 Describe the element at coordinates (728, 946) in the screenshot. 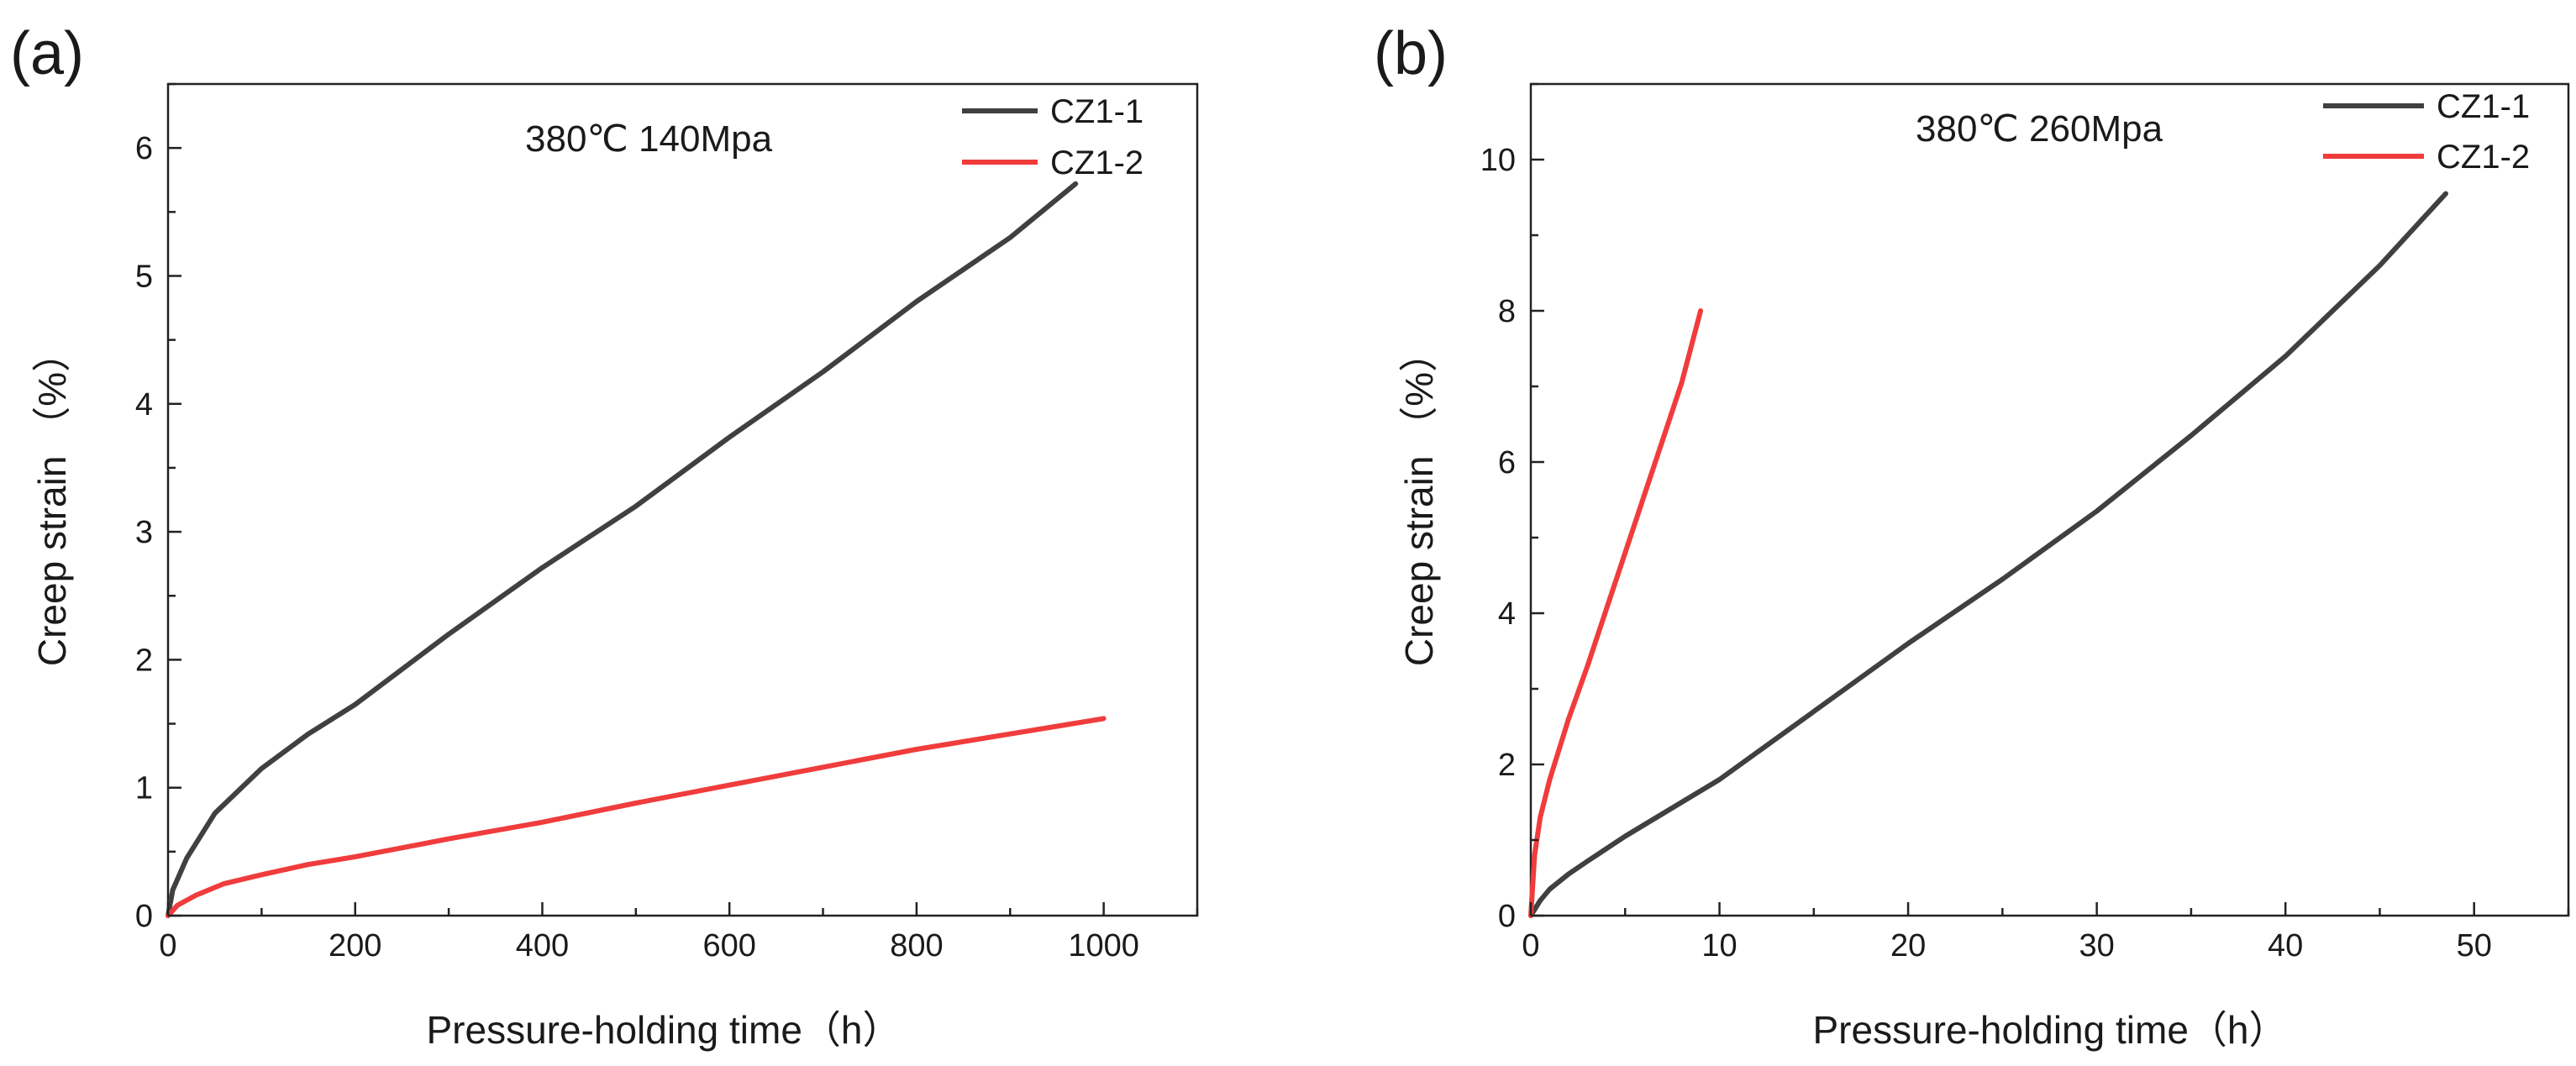

I see `panel-a-x-tick-label: 600` at that location.